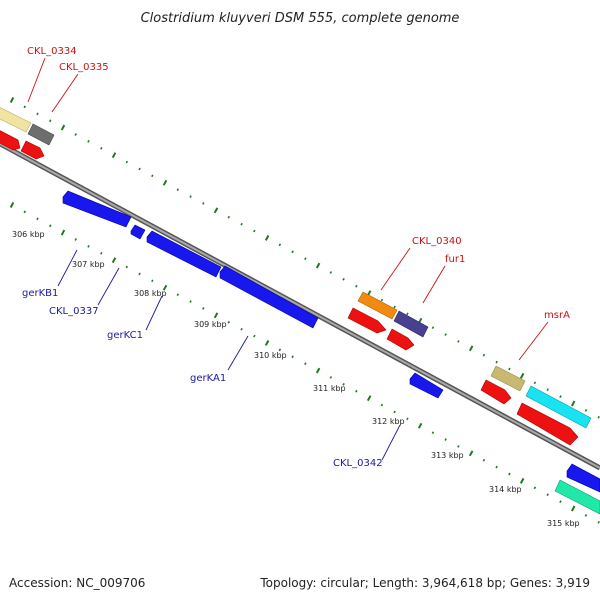  What do you see at coordinates (270, 355) in the screenshot?
I see `scale-label: 310 kbp` at bounding box center [270, 355].